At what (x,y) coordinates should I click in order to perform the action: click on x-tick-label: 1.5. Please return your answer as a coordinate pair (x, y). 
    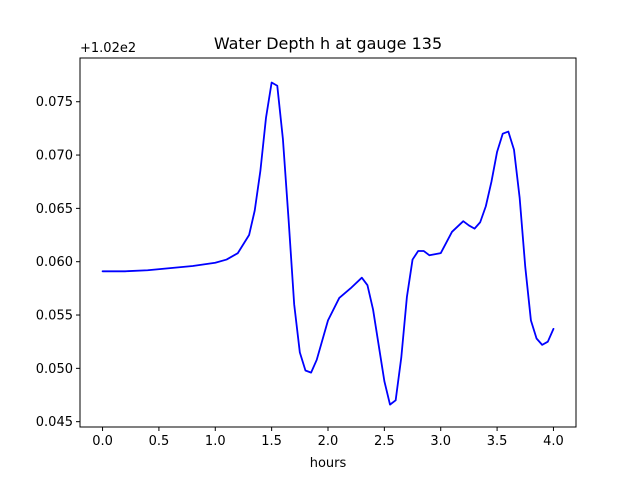
    Looking at the image, I should click on (271, 441).